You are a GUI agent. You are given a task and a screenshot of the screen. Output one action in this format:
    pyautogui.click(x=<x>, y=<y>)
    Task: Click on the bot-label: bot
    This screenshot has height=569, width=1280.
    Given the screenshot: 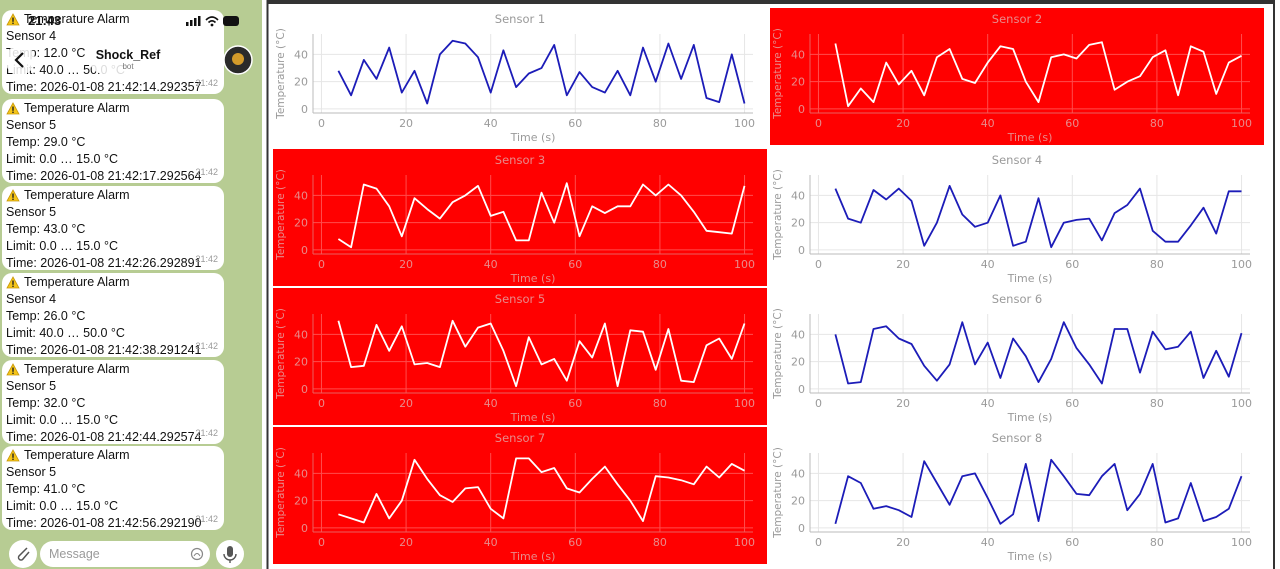 What is the action you would take?
    pyautogui.click(x=128, y=66)
    